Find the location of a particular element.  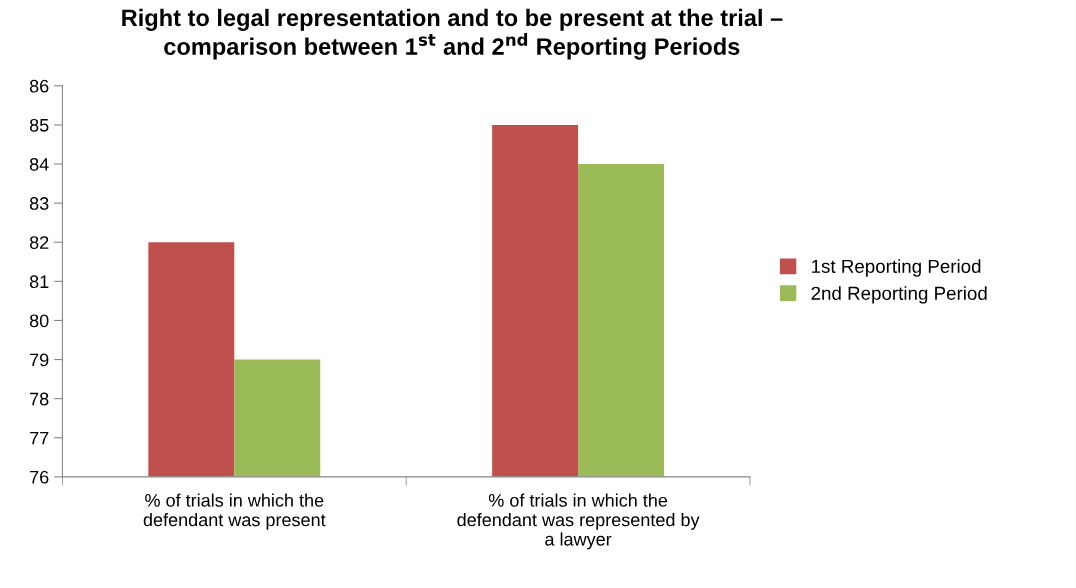

x-tick-label: % of trials in which the defendant was present is located at coordinates (234, 511).